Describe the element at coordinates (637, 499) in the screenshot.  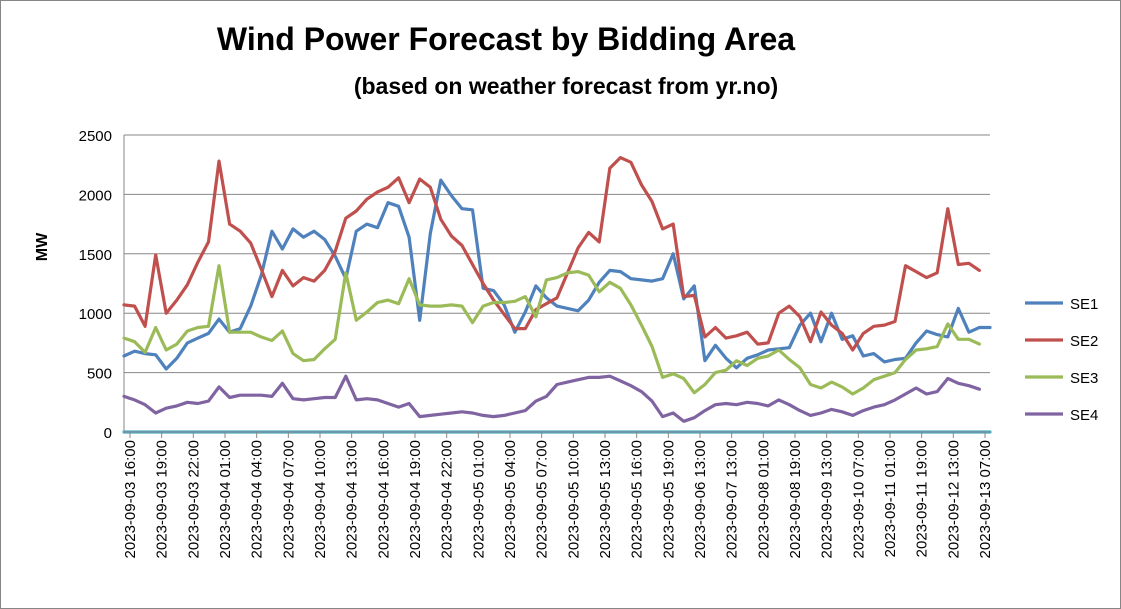
I see `x-tick-label: 2023-09-05 16:00` at that location.